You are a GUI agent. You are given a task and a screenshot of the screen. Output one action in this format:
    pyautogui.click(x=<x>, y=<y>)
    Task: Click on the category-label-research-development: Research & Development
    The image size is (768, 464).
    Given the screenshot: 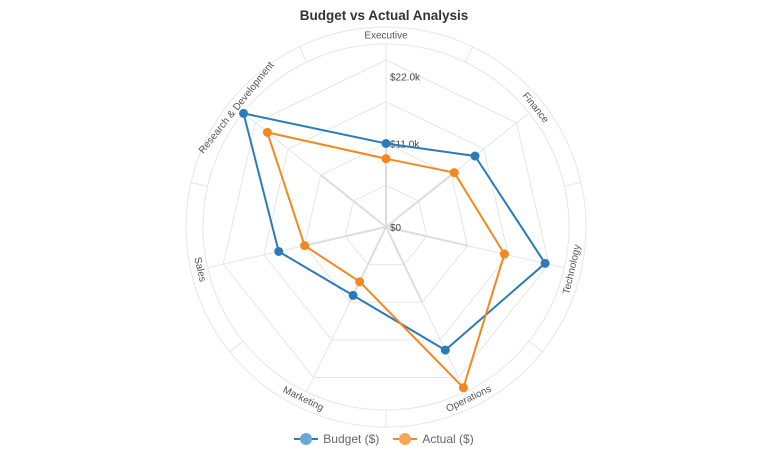 What is the action you would take?
    pyautogui.click(x=237, y=108)
    